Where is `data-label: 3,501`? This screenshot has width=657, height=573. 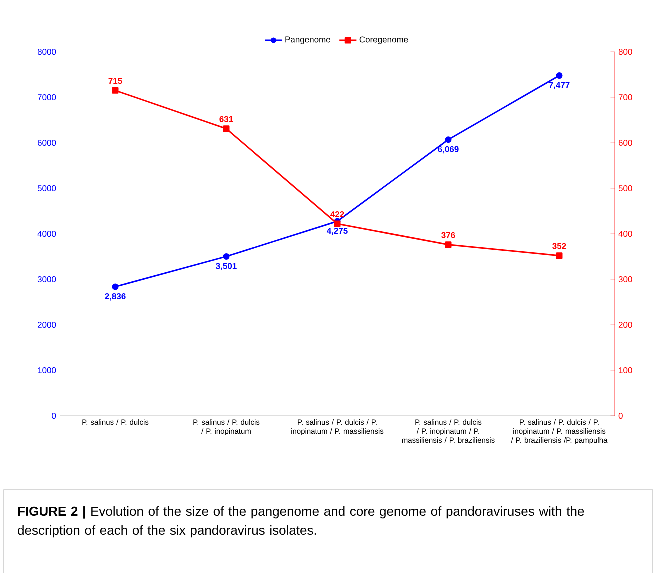
data-label: 3,501 is located at coordinates (226, 266).